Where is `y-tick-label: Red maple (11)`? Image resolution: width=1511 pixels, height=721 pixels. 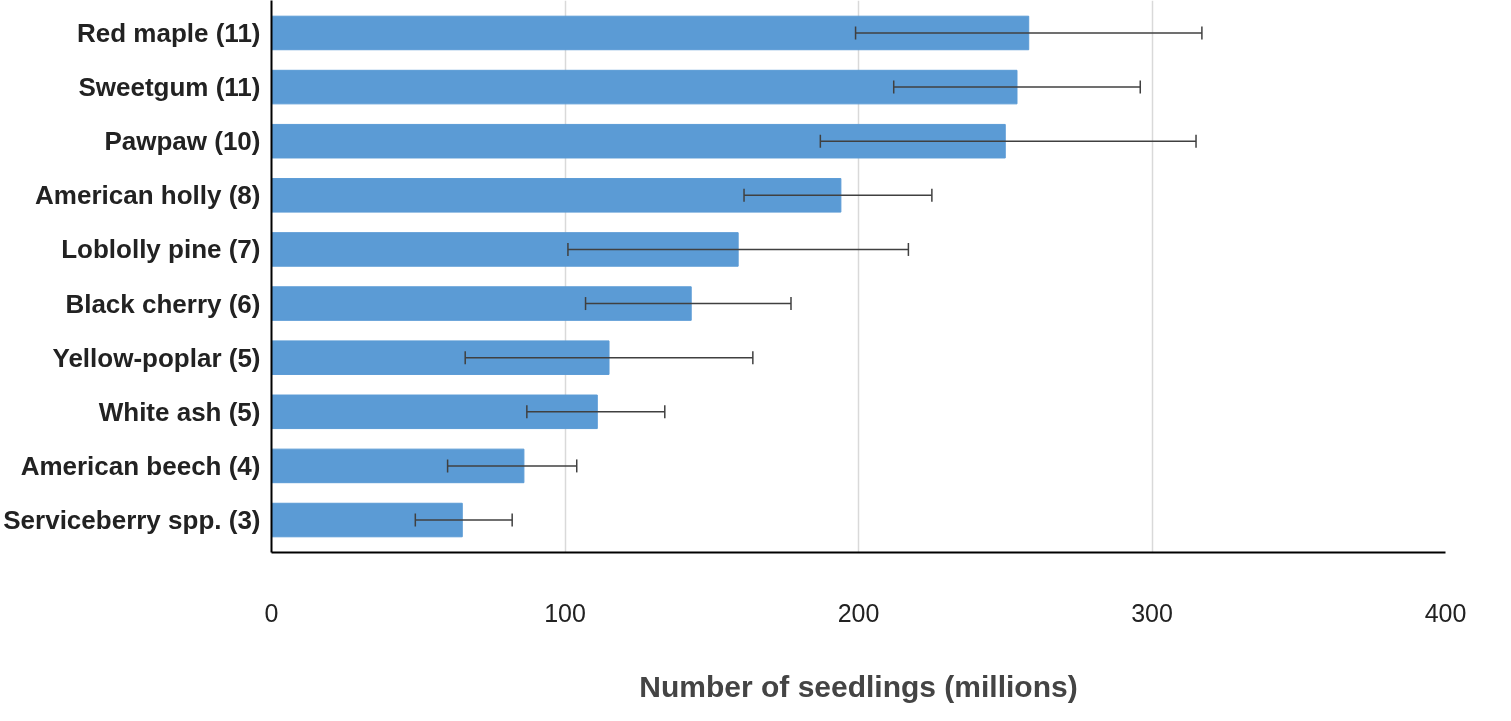
y-tick-label: Red maple (11) is located at coordinates (168, 32).